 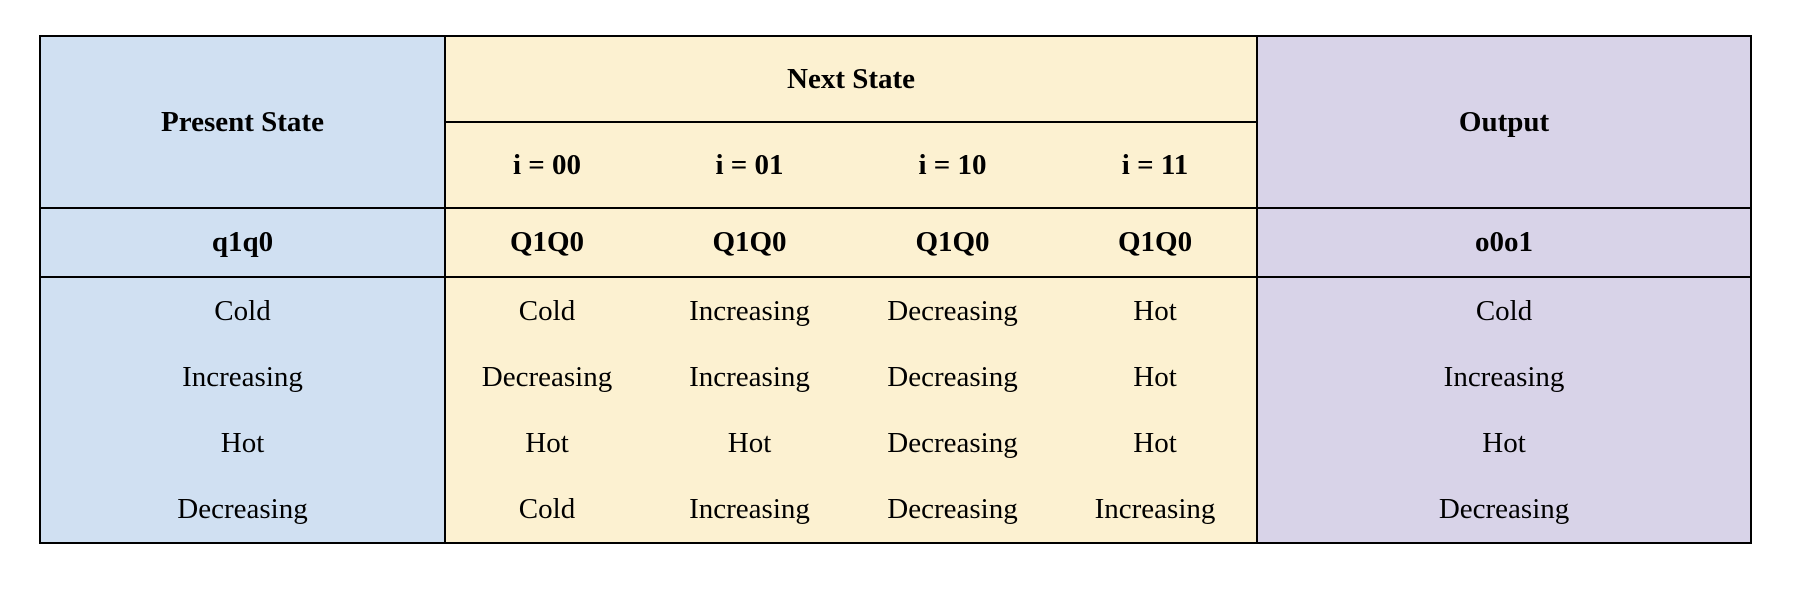 I want to click on next-encoding-01: Q1Q0, so click(x=749, y=243).